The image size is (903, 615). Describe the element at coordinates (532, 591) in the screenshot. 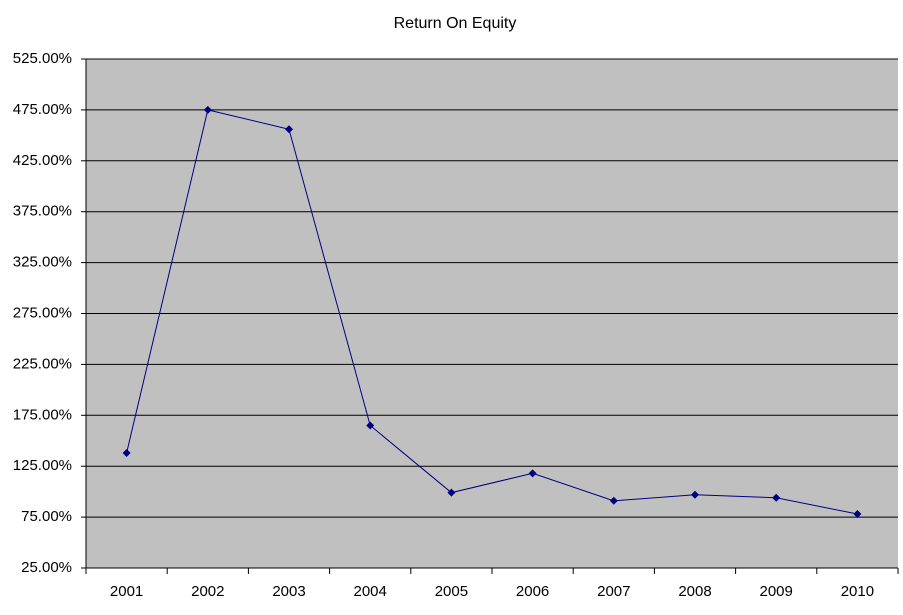

I see `x-tick-label: 2006` at that location.